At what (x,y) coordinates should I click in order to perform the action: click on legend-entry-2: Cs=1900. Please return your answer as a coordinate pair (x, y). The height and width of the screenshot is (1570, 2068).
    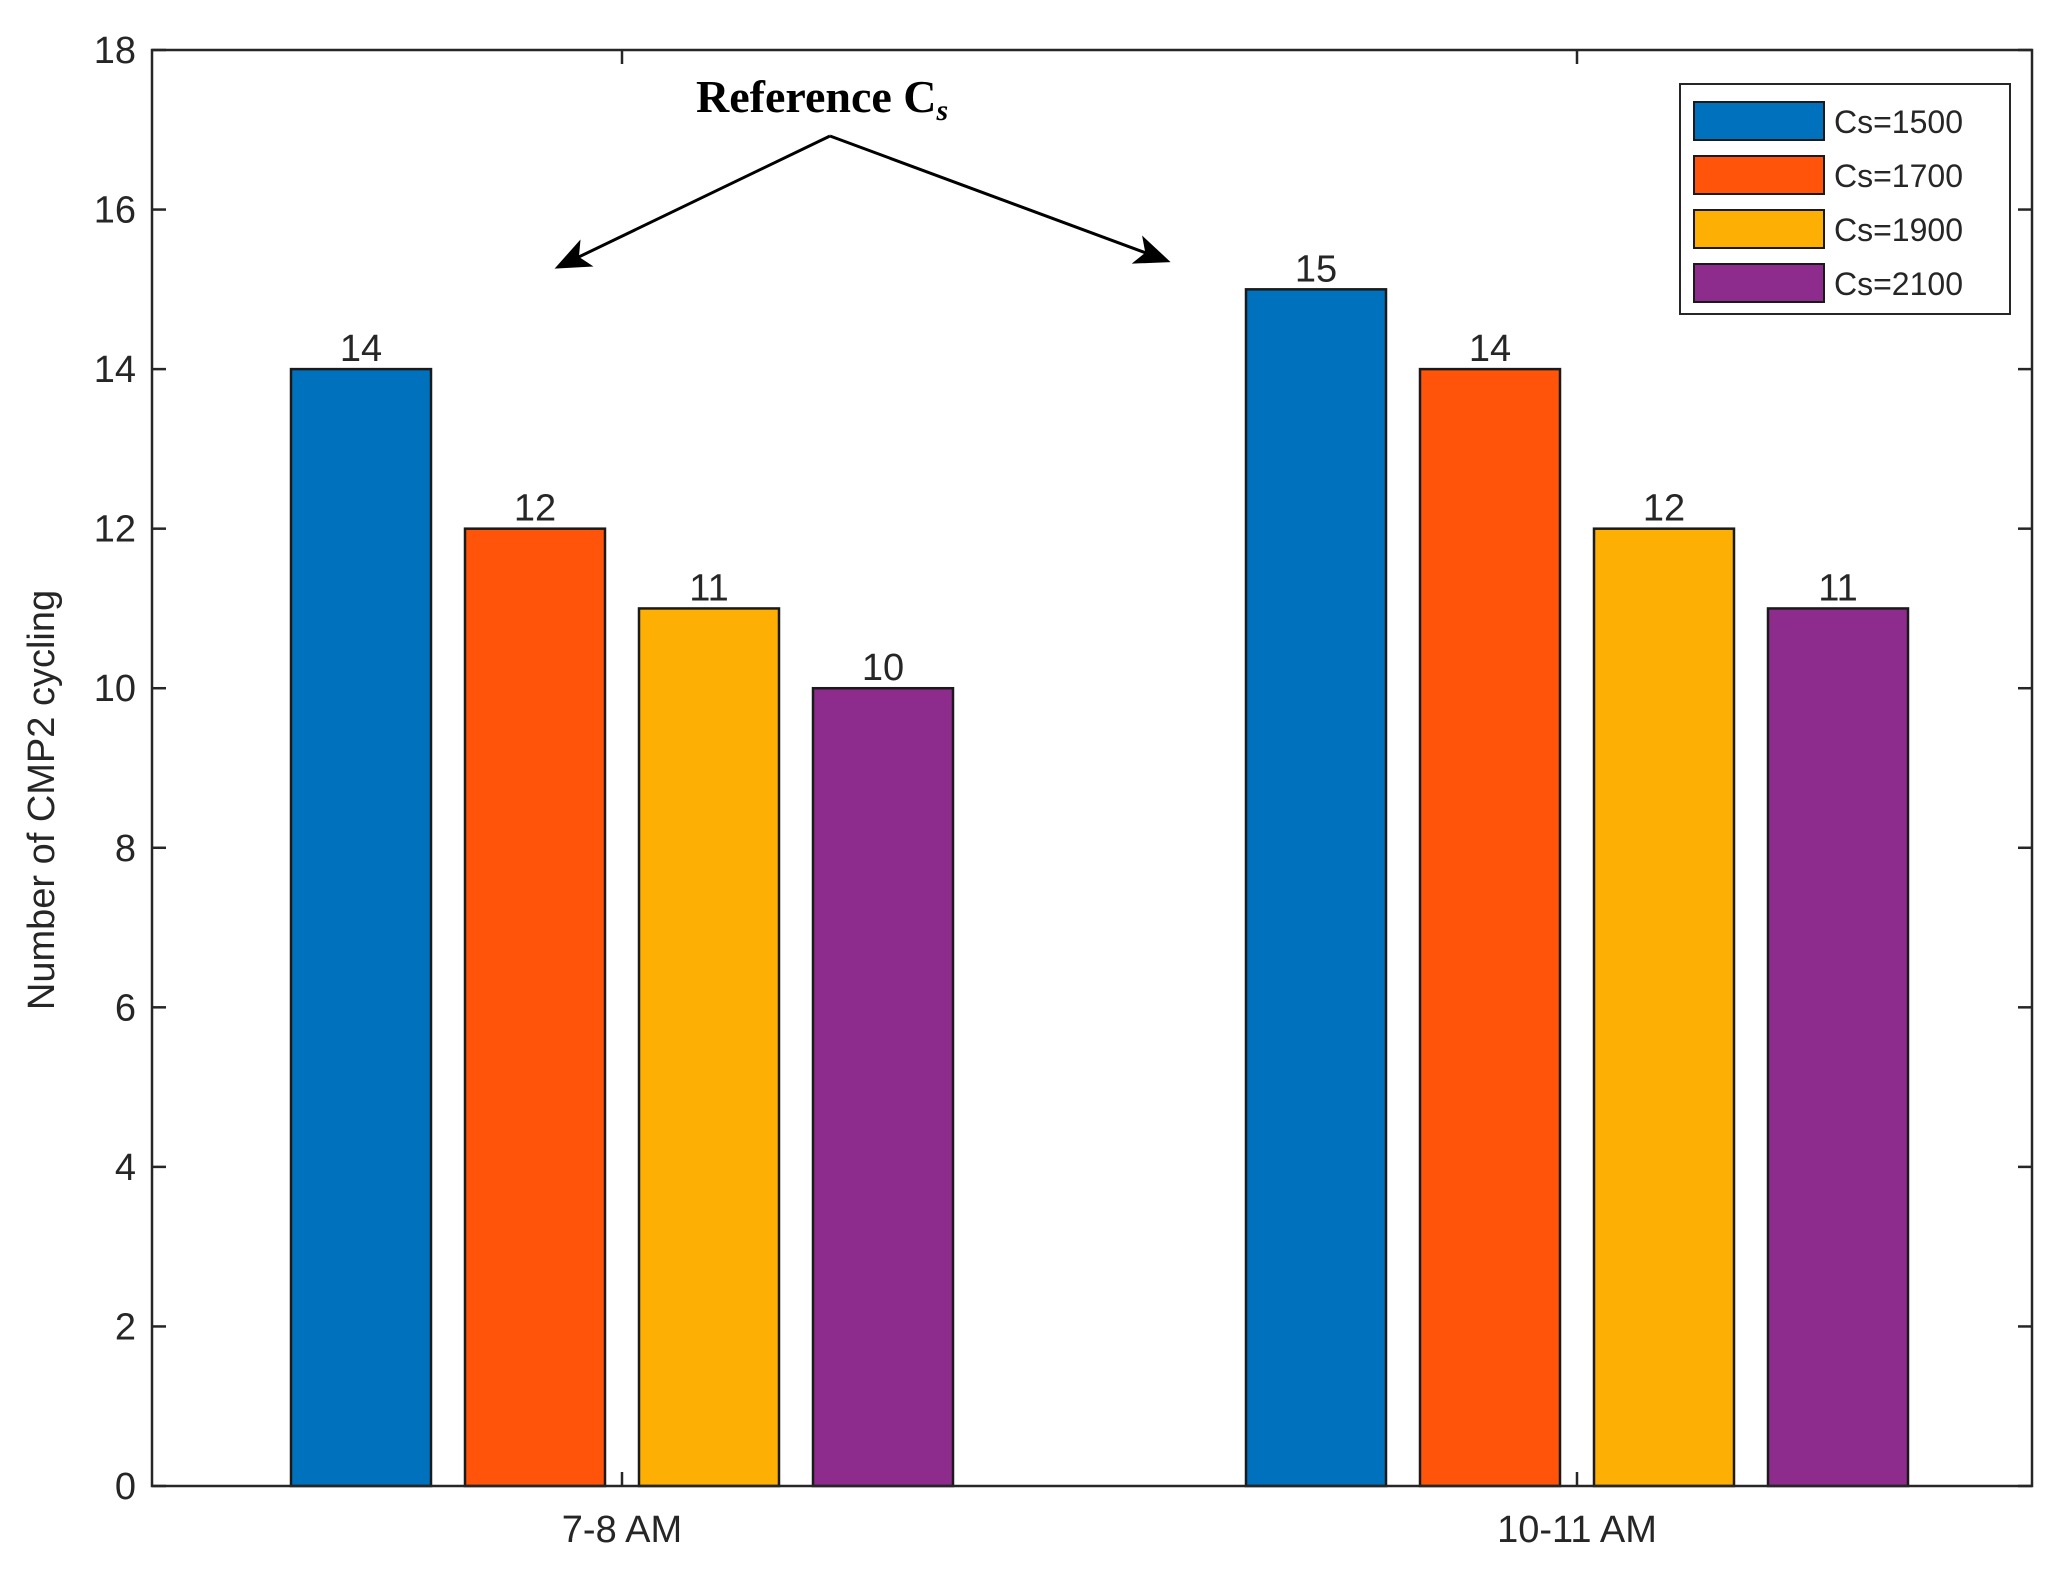
    Looking at the image, I should click on (1898, 230).